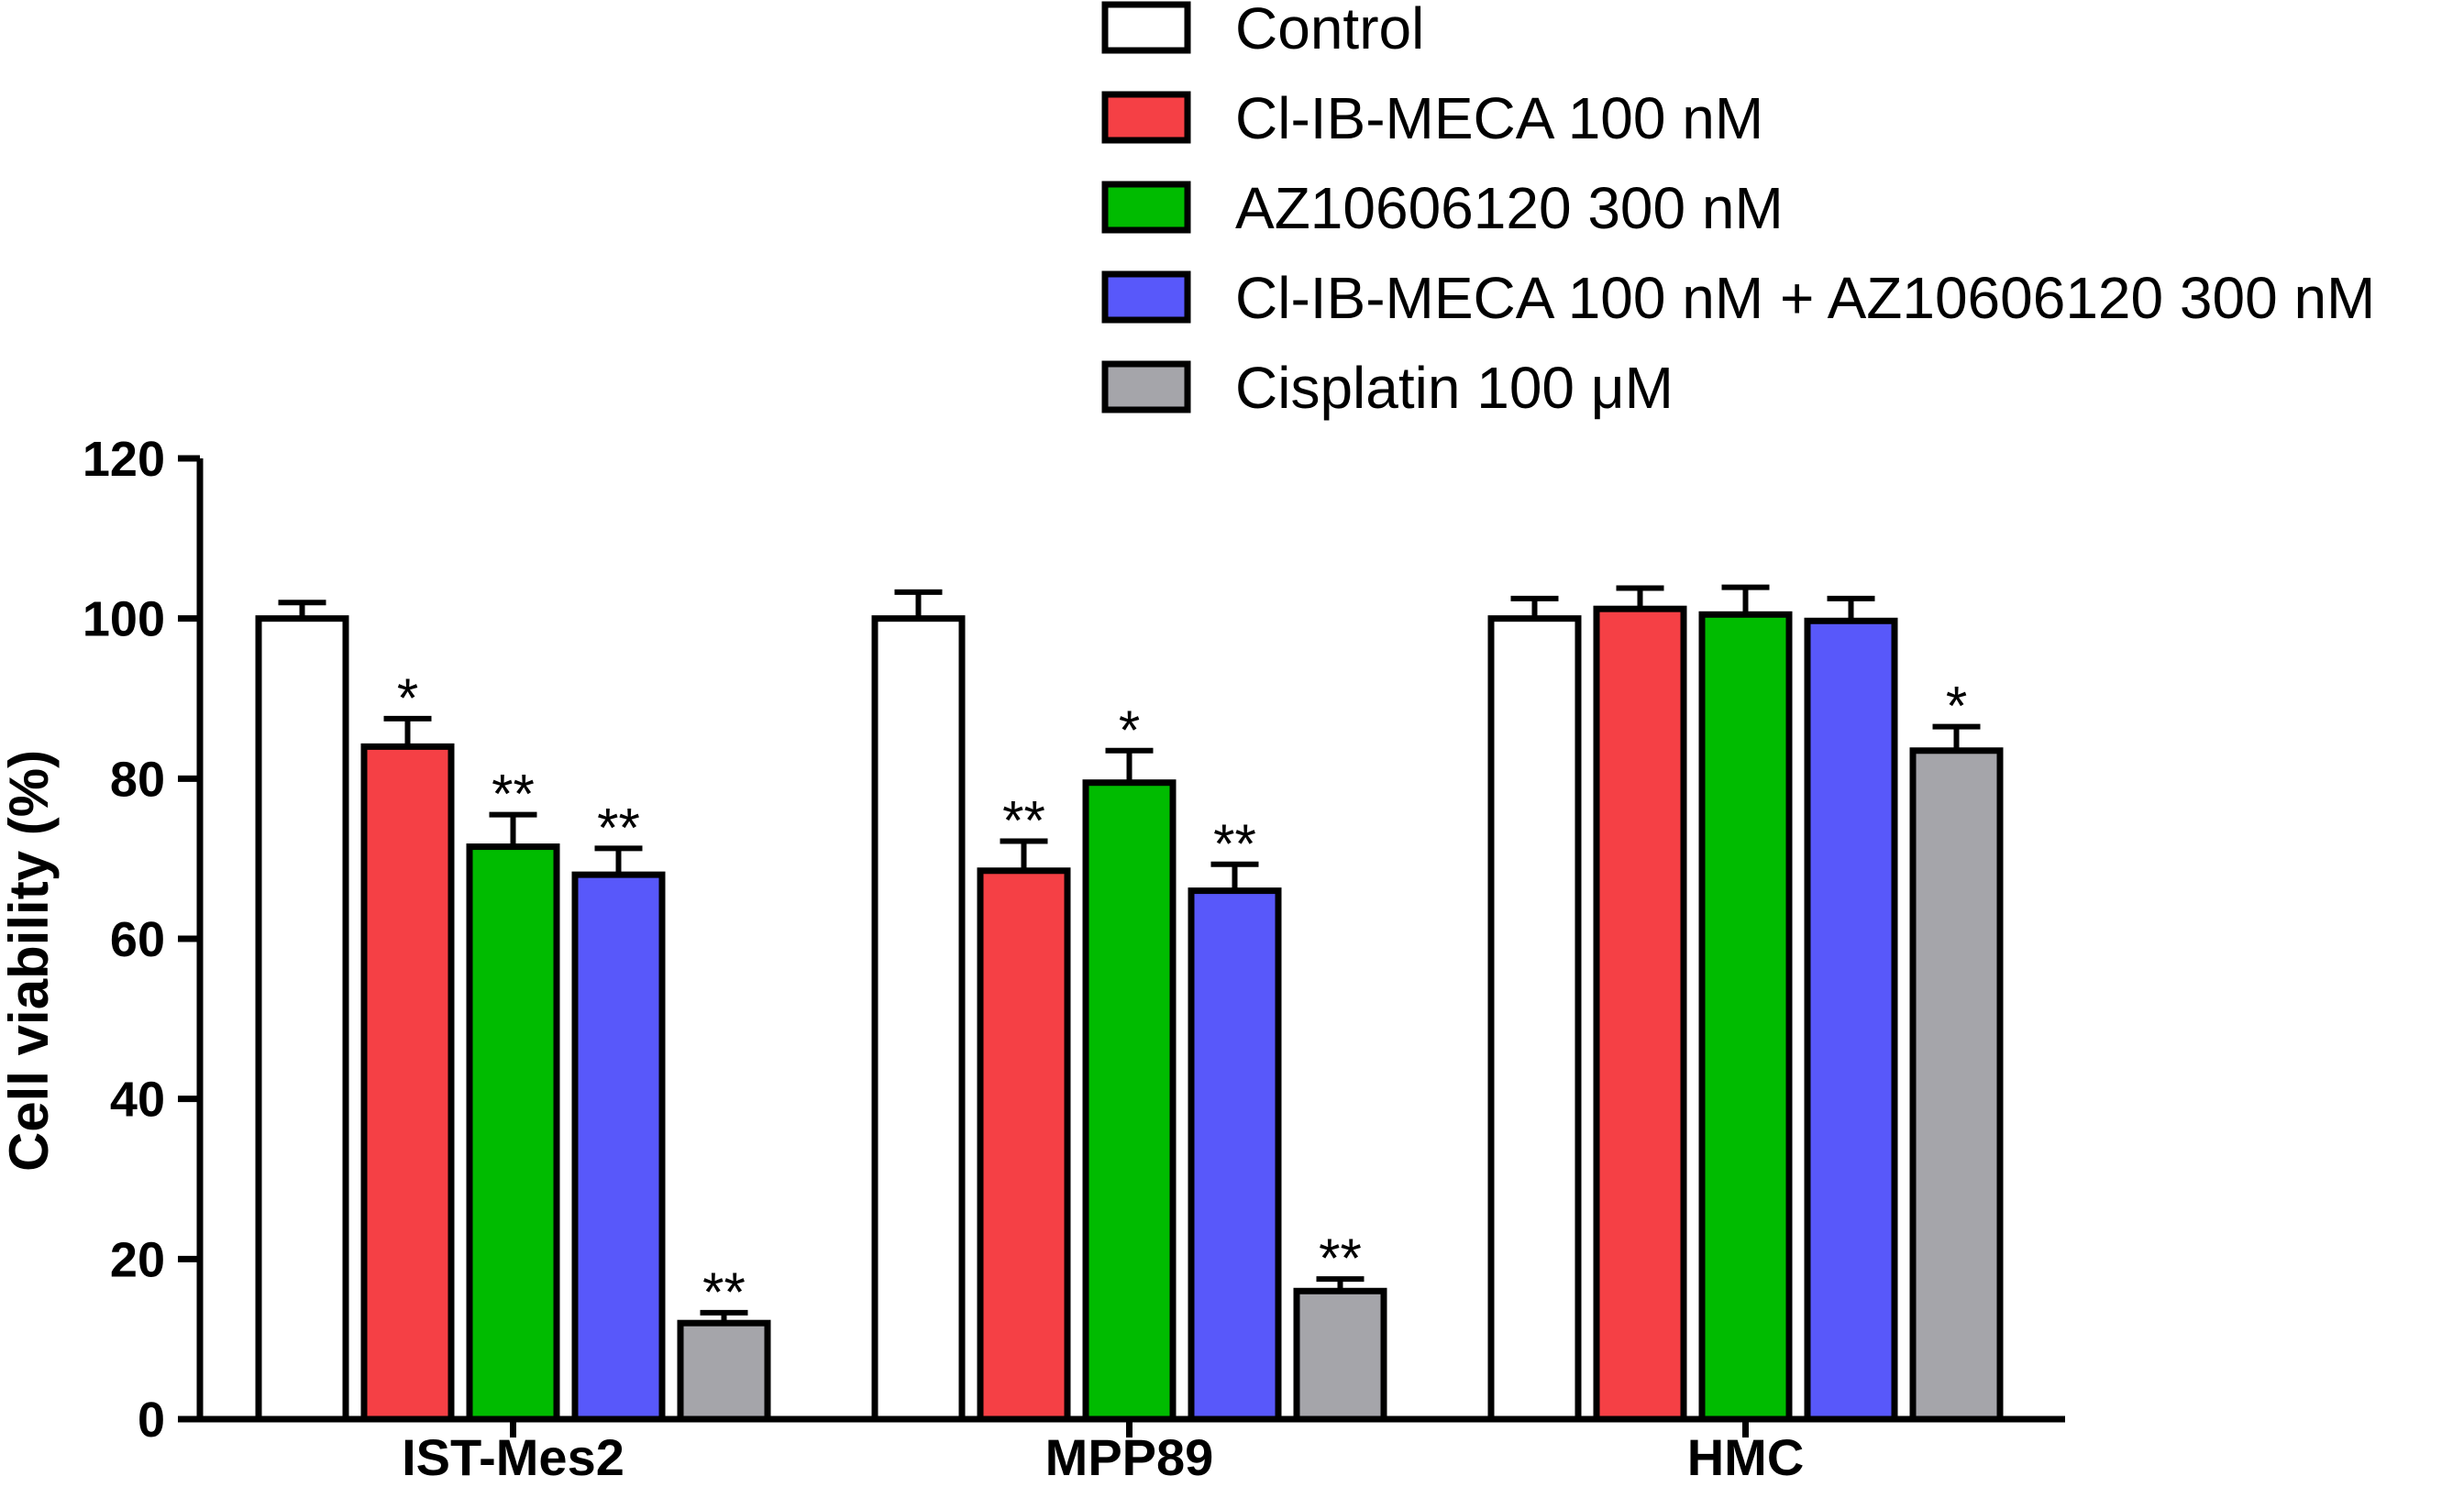 The height and width of the screenshot is (1498, 2464). Describe the element at coordinates (137, 1100) in the screenshot. I see `y-tick-label: 40` at that location.